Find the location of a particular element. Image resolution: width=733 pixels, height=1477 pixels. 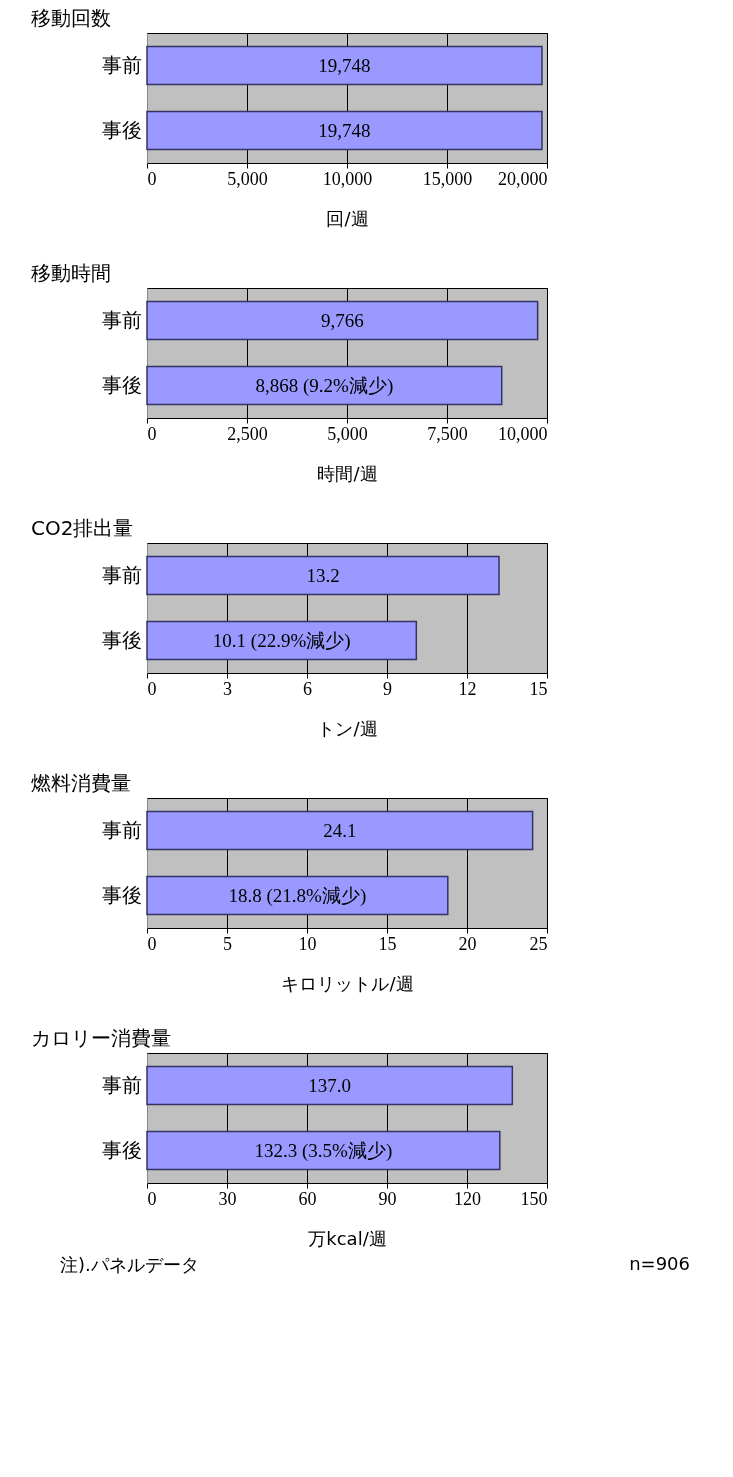

text: 注).パネルデータ is located at coordinates (129, 1265).